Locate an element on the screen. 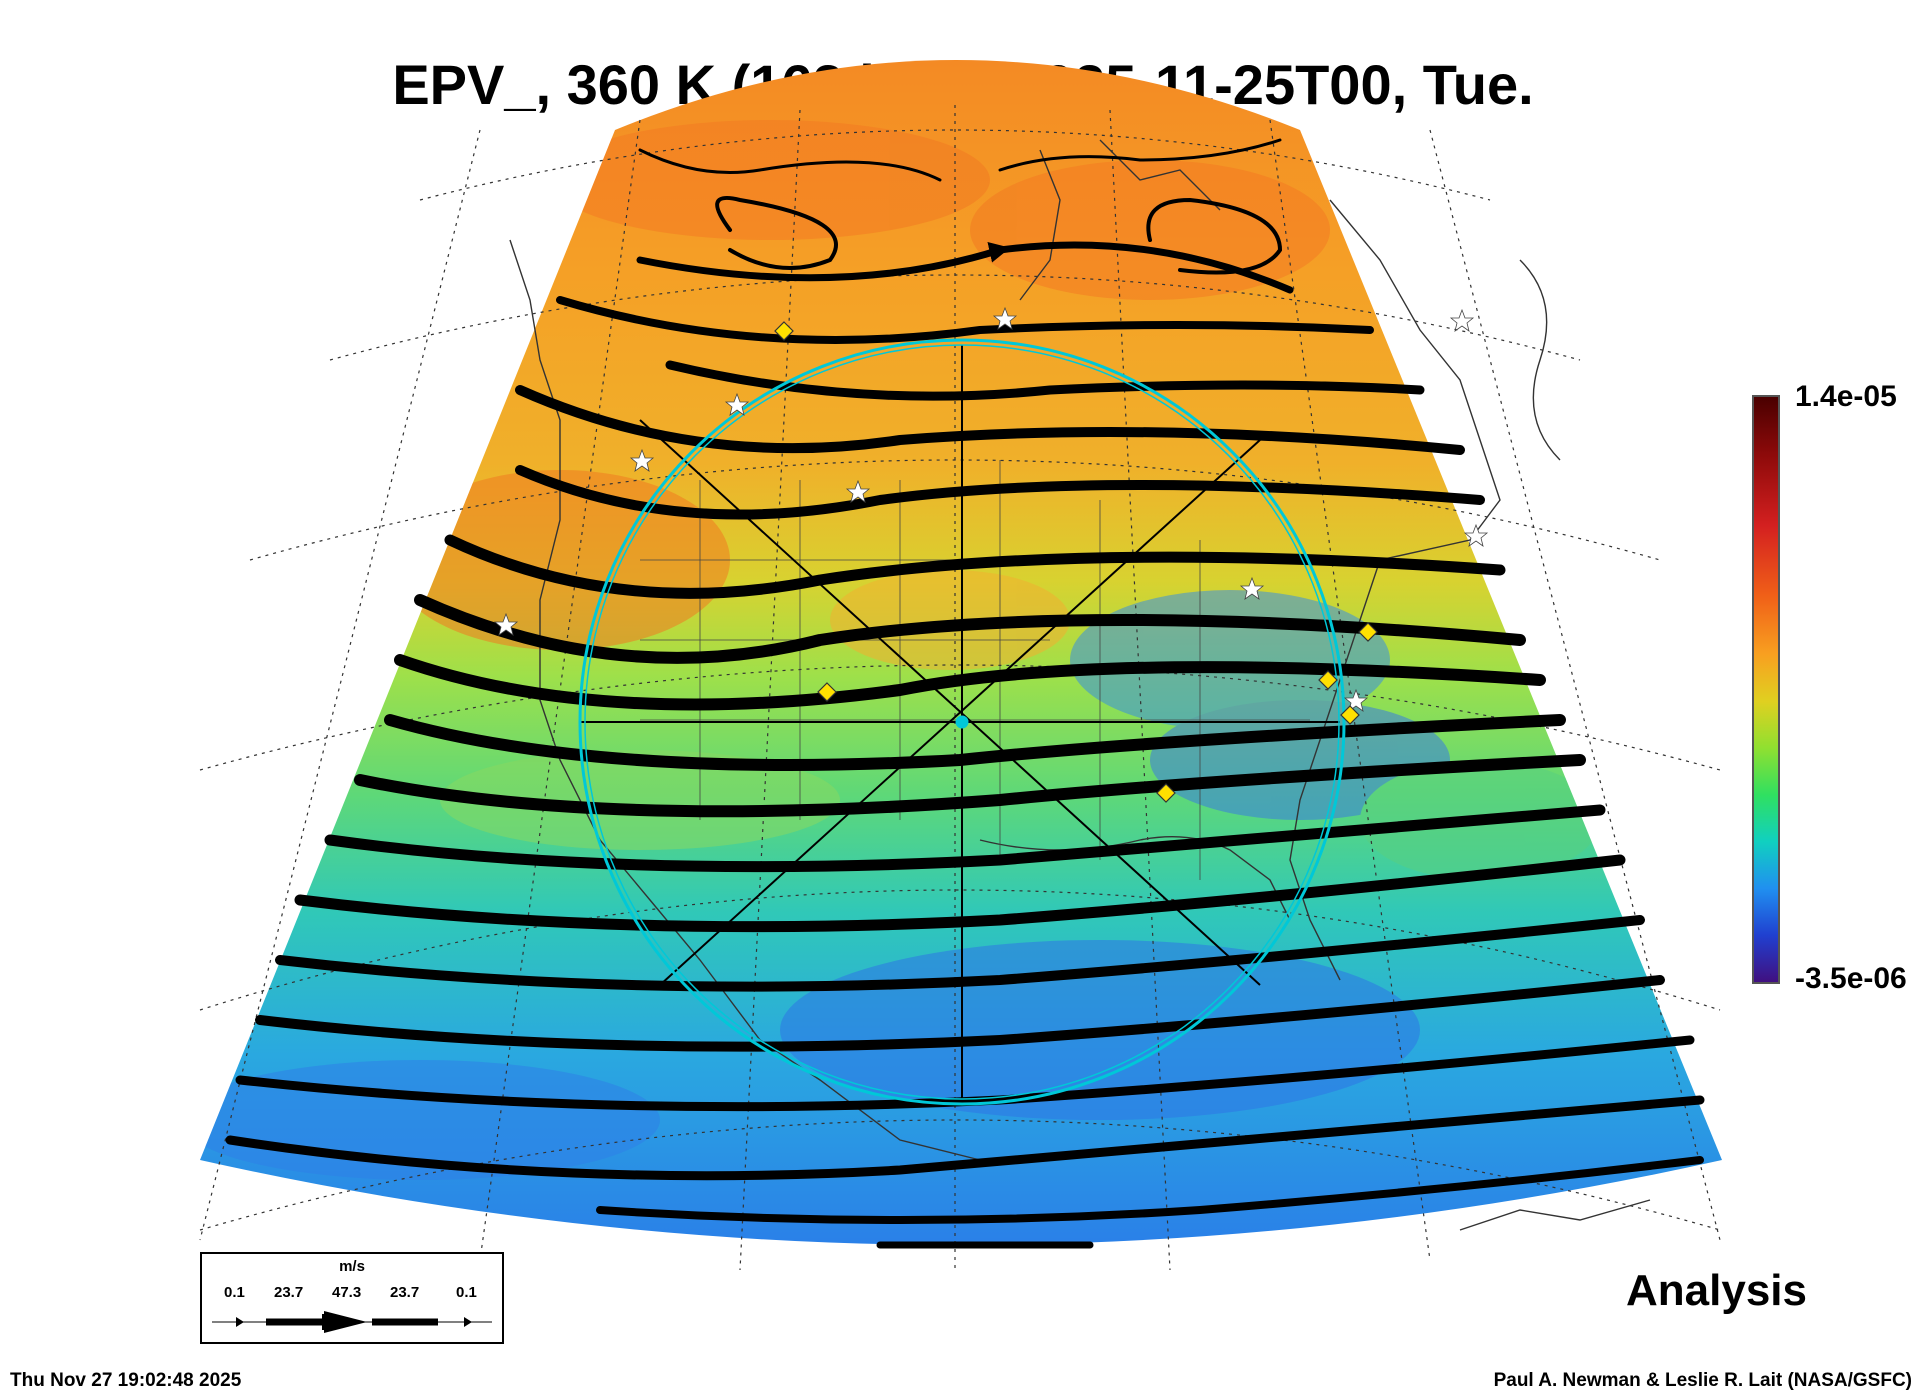 Image resolution: width=1926 pixels, height=1394 pixels. station-diamonds is located at coordinates (1076, 562).